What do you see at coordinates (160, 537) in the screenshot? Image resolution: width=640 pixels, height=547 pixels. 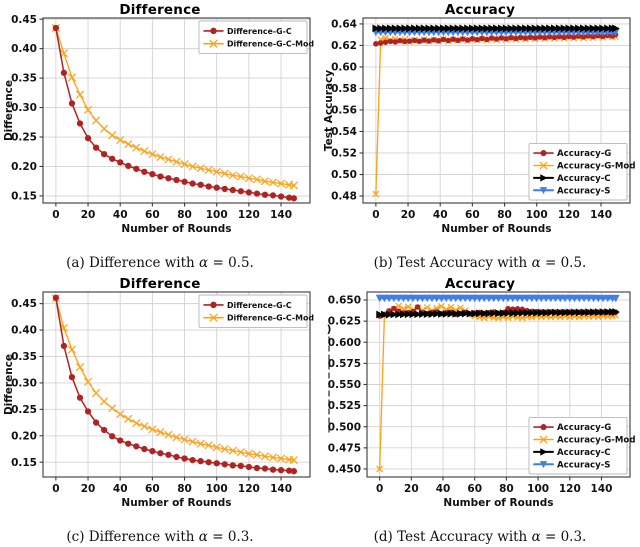 I see `panel-c-caption: (c) Difference with α = 0.3.` at bounding box center [160, 537].